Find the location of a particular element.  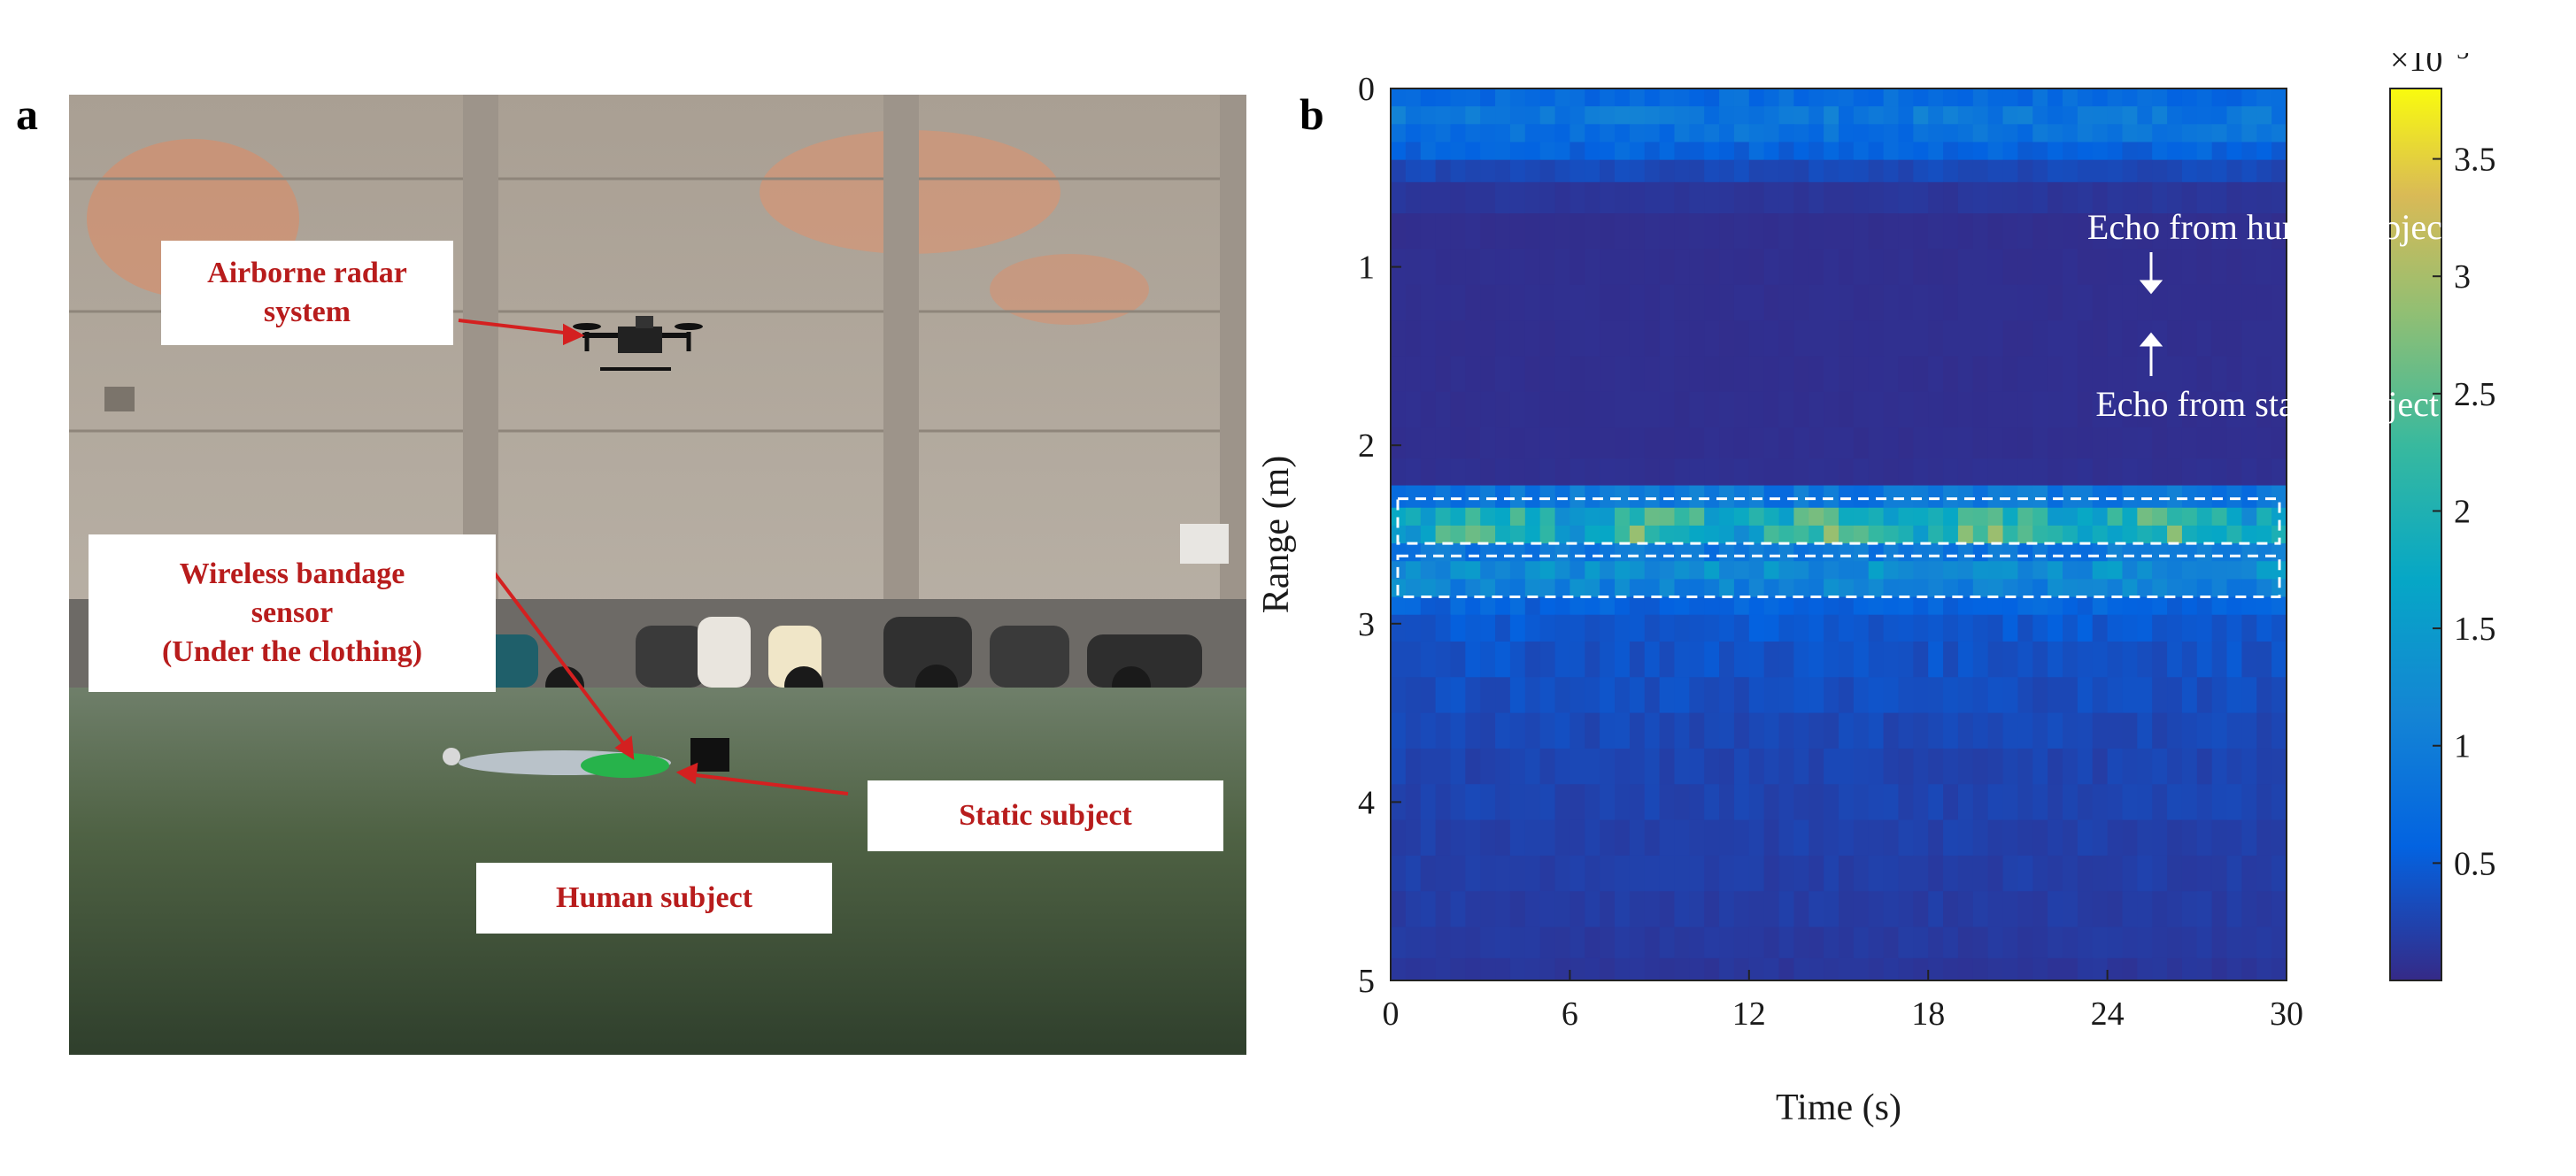

echo-band-box is located at coordinates (1838, 521).